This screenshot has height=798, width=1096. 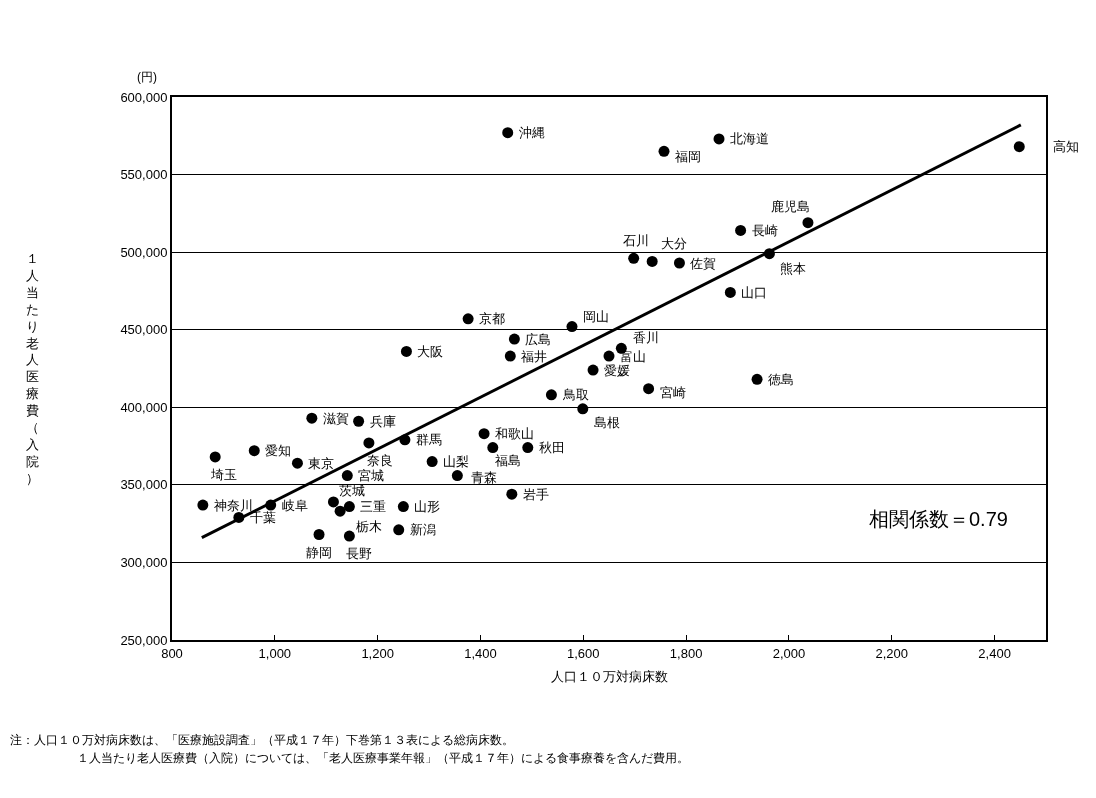 I want to click on annotation: 福井, so click(x=534, y=356).